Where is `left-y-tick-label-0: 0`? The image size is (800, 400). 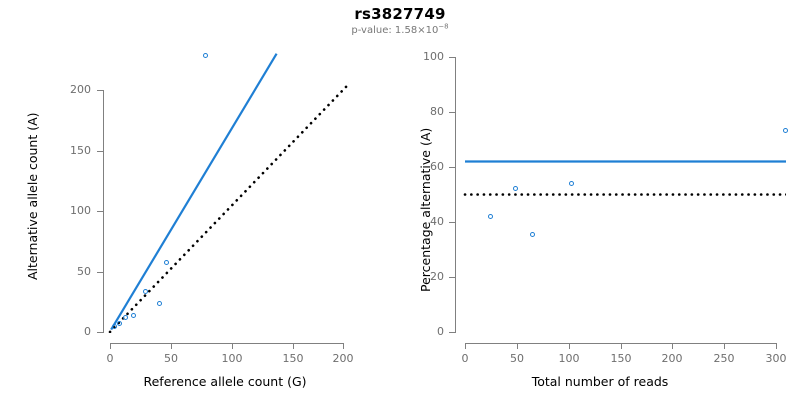
left-y-tick-label-0: 0 is located at coordinates (87, 331).